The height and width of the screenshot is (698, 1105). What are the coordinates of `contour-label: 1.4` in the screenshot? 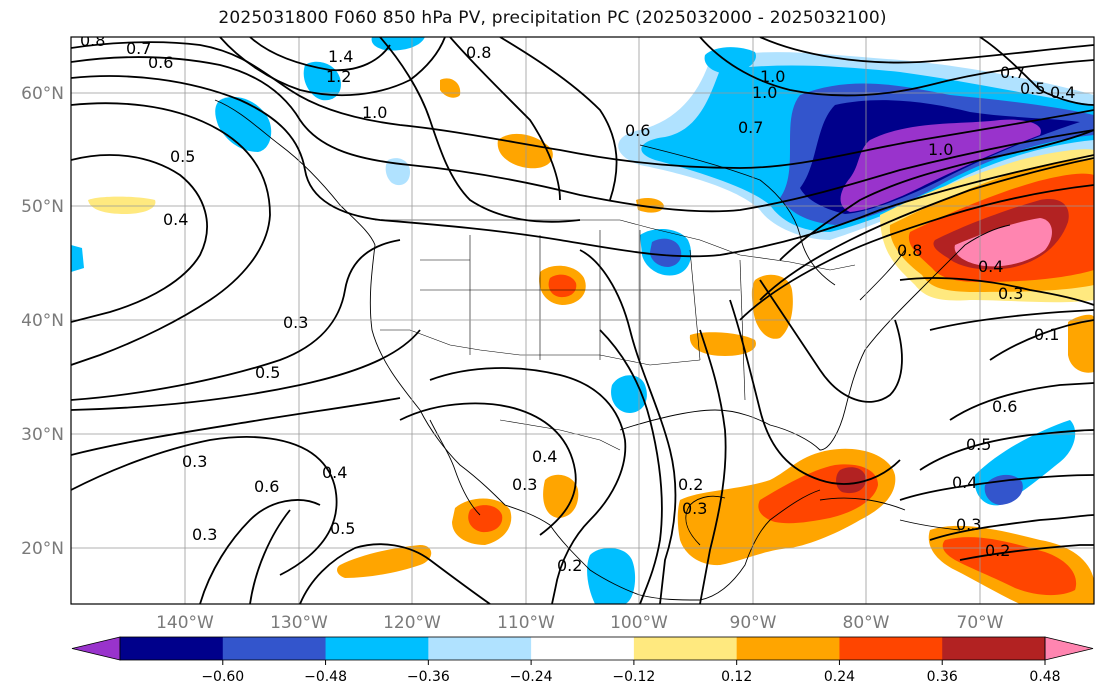 It's located at (340, 56).